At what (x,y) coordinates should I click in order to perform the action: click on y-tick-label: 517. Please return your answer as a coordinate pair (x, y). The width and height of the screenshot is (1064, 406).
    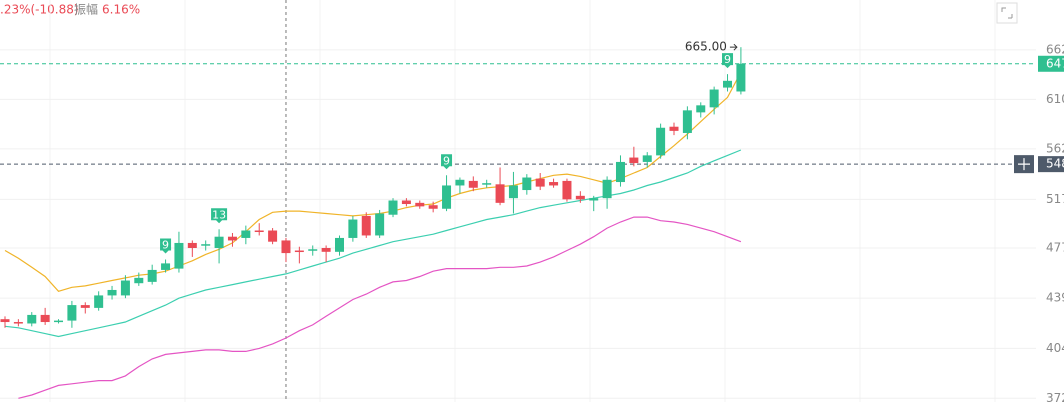
    Looking at the image, I should click on (1055, 199).